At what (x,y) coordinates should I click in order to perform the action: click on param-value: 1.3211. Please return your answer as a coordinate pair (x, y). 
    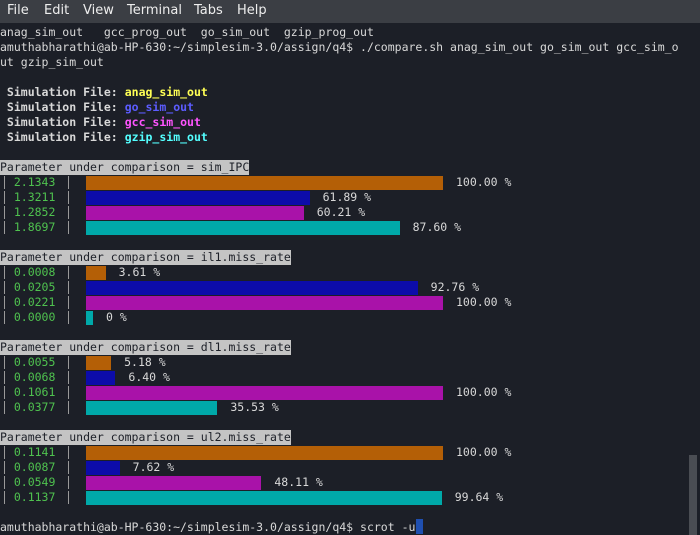
    Looking at the image, I should click on (34, 197).